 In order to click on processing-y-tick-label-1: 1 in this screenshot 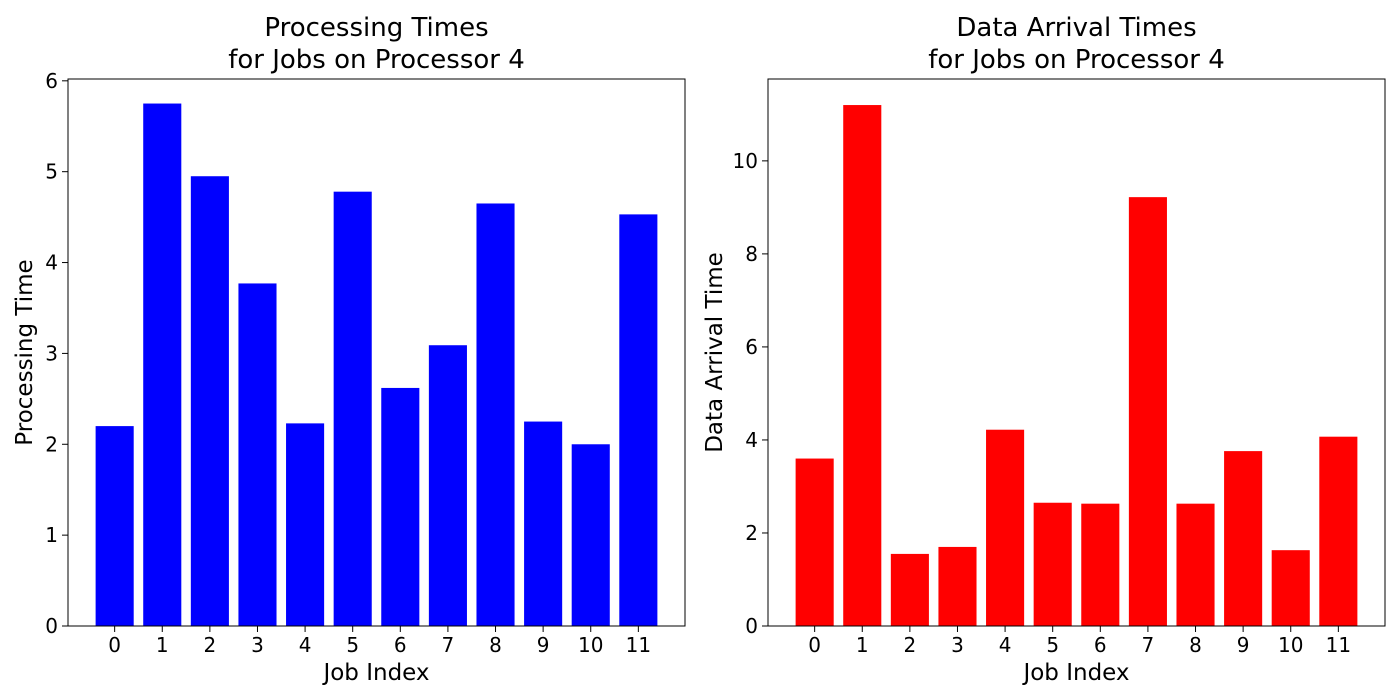, I will do `click(51, 535)`.